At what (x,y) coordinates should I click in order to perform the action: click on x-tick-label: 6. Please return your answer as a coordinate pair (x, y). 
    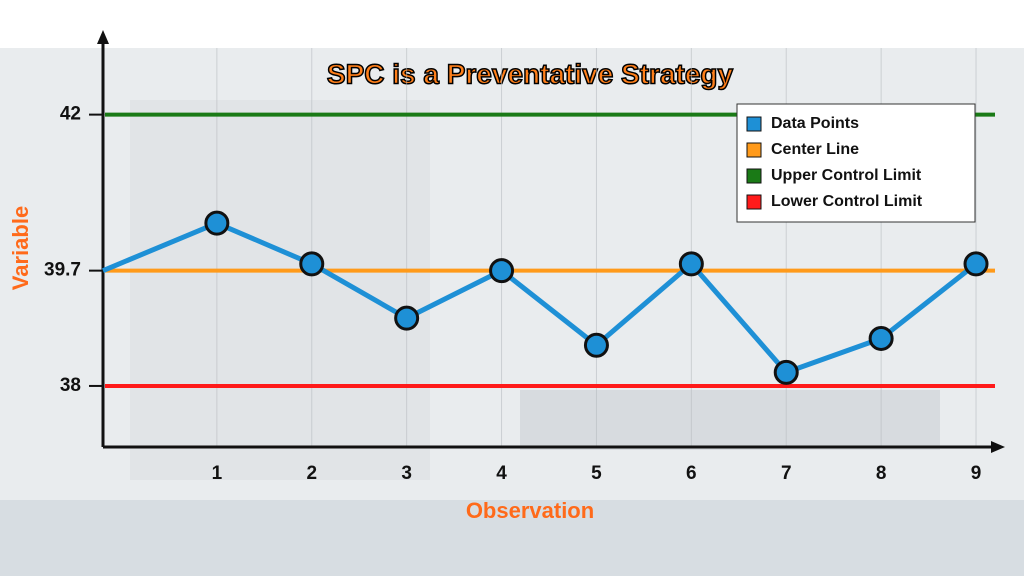
    Looking at the image, I should click on (691, 473).